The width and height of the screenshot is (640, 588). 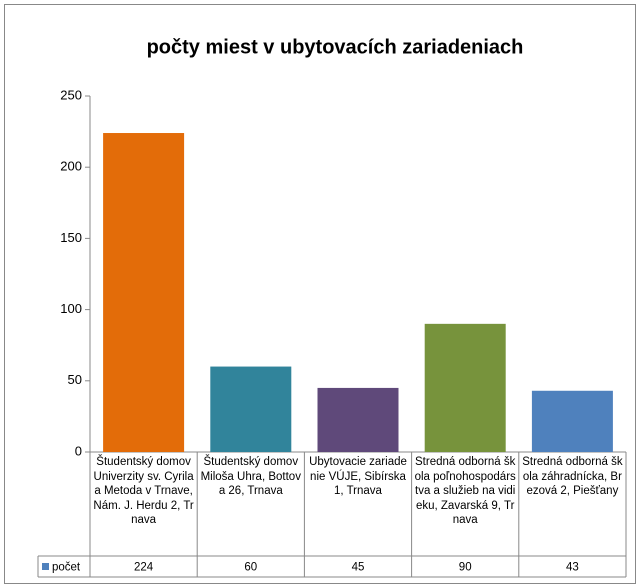 What do you see at coordinates (465, 568) in the screenshot?
I see `value-label: 90` at bounding box center [465, 568].